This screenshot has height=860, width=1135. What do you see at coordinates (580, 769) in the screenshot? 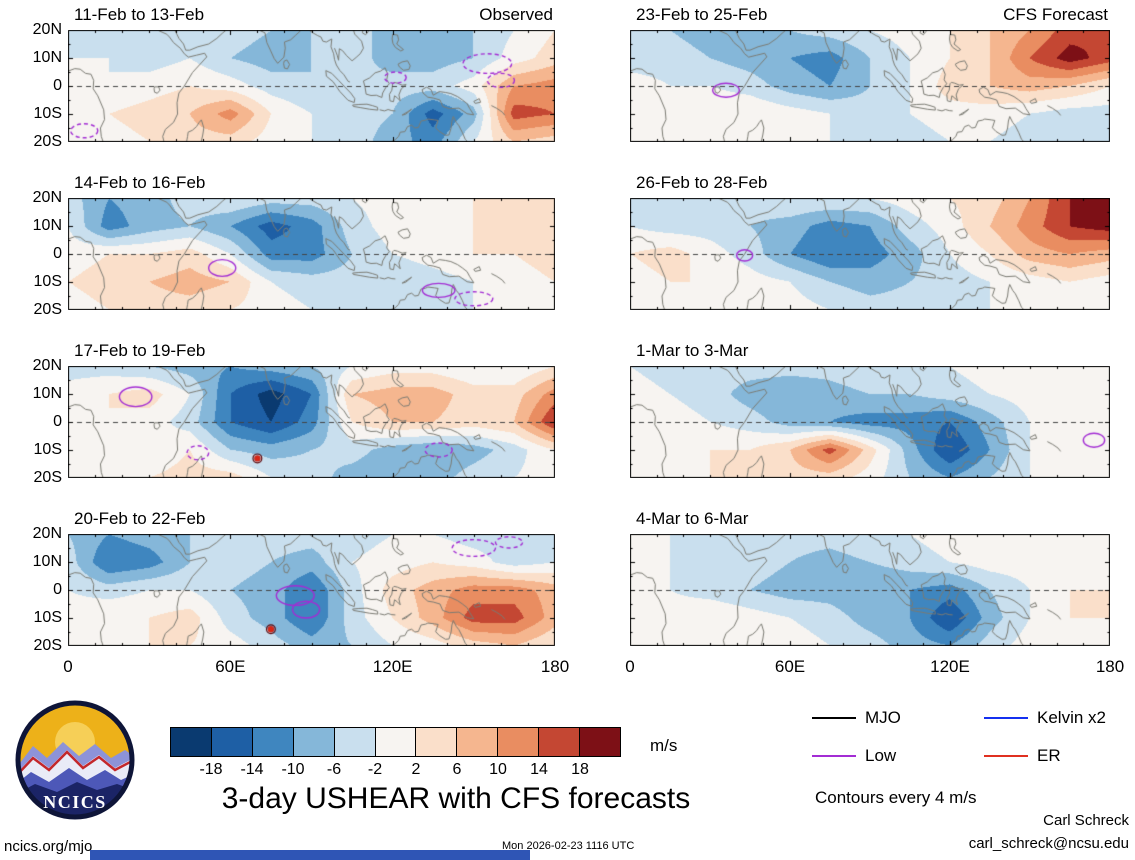
I see `colorbar-tick-label: 18` at bounding box center [580, 769].